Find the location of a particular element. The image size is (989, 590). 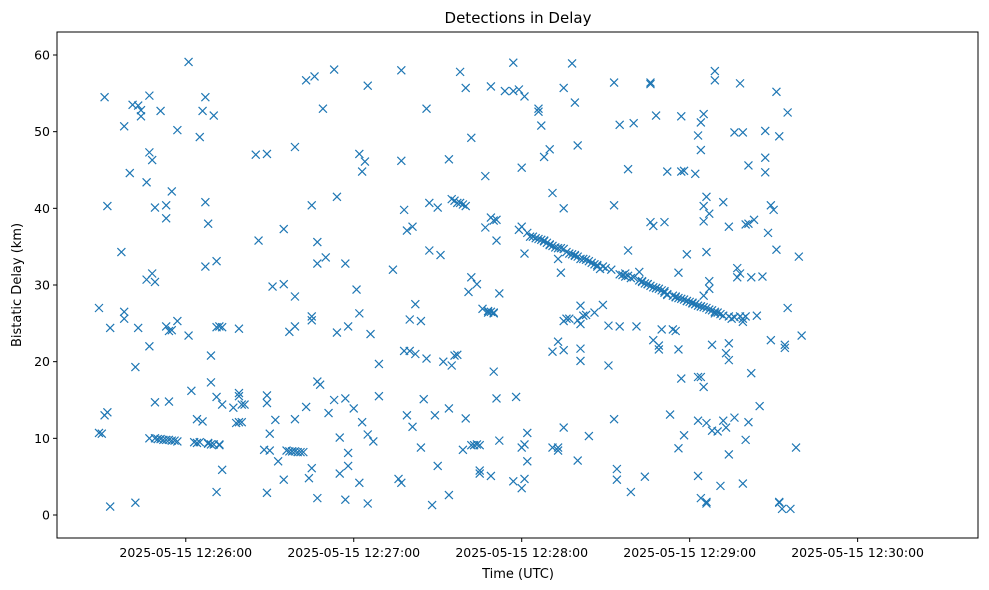

y-tick-label: 0 is located at coordinates (46, 515).